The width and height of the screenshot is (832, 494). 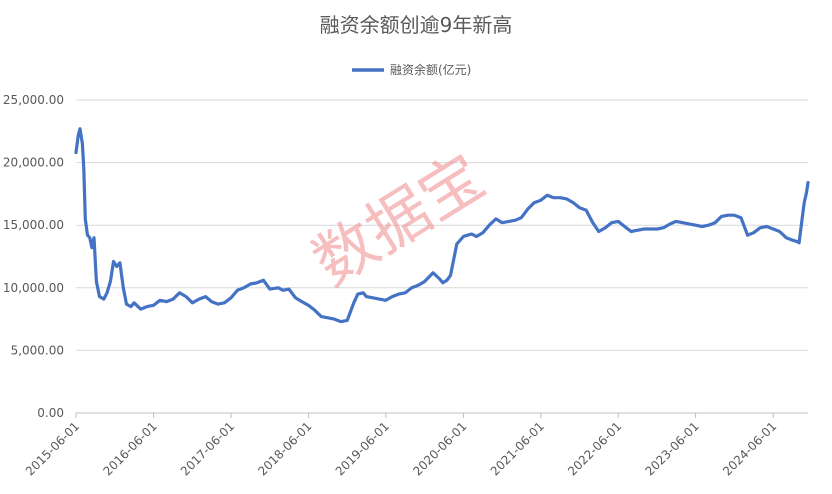 I want to click on watermark: 数据宝, so click(x=398, y=220).